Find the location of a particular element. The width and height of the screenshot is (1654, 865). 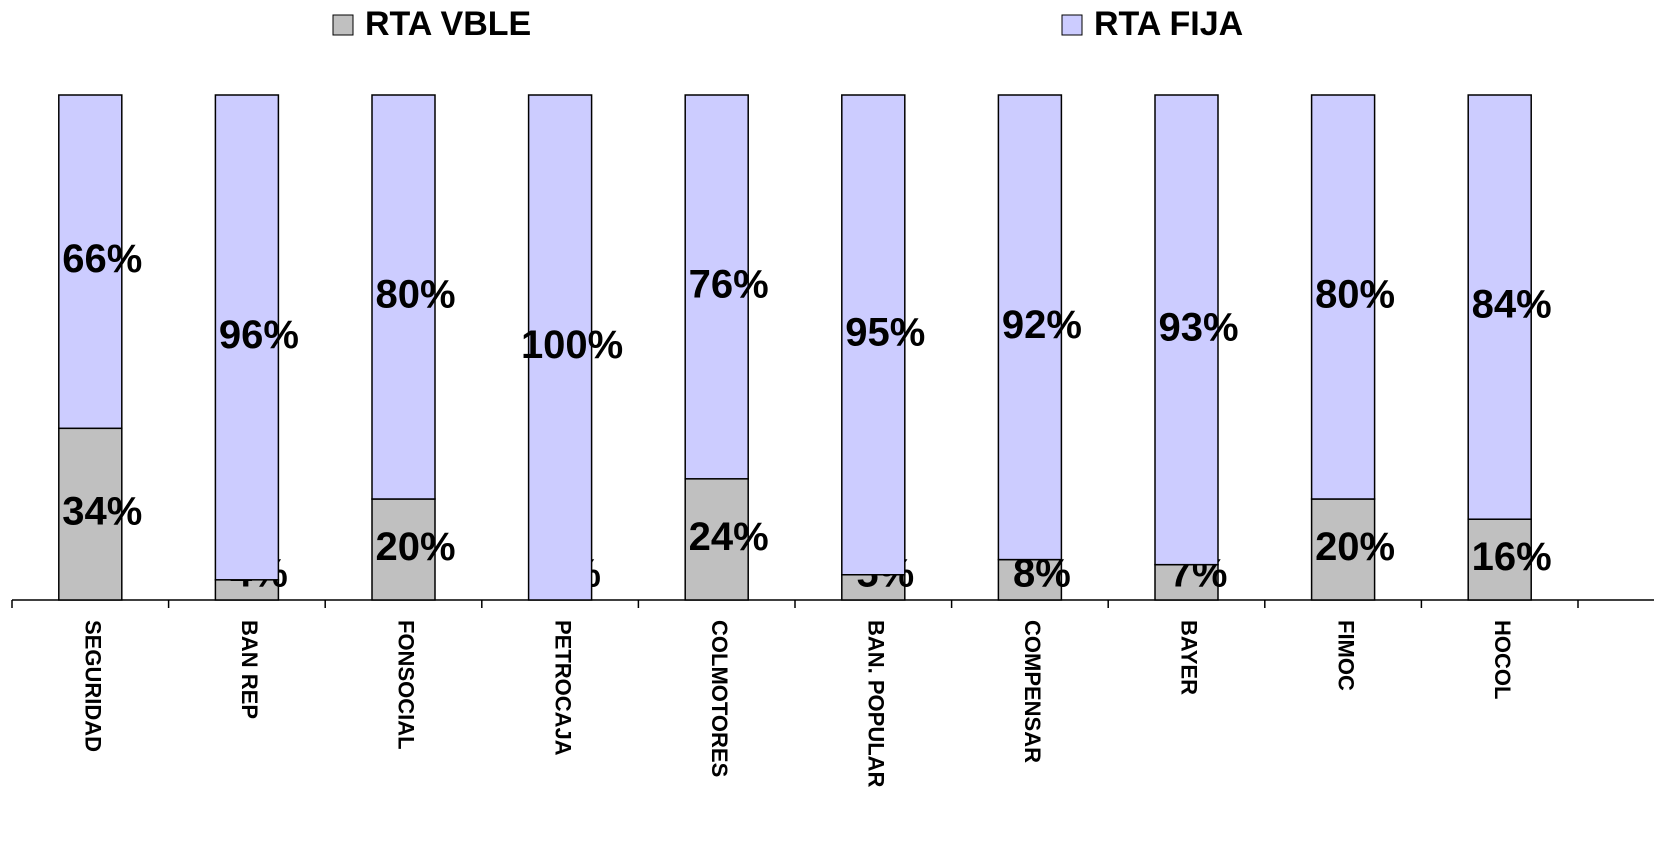

x-tick-label: COMPENSAR is located at coordinates (1032, 691).